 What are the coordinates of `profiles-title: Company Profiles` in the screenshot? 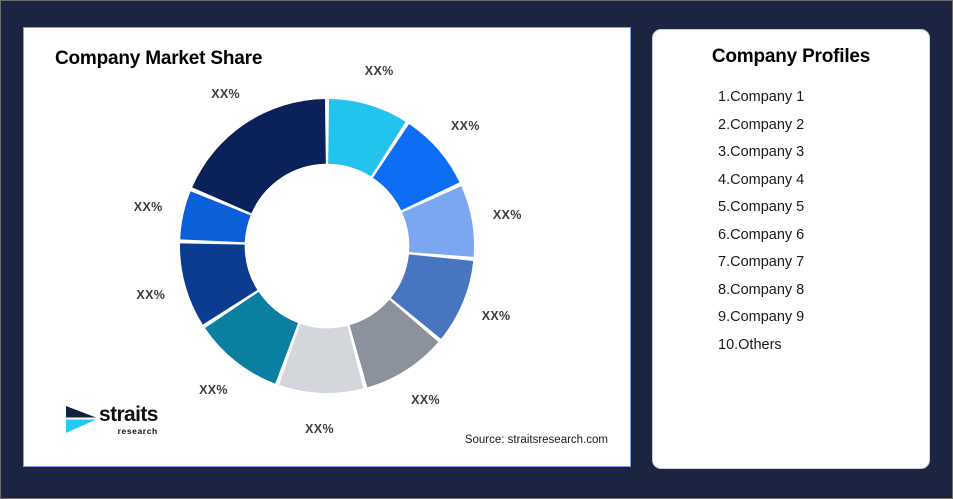 It's located at (791, 56).